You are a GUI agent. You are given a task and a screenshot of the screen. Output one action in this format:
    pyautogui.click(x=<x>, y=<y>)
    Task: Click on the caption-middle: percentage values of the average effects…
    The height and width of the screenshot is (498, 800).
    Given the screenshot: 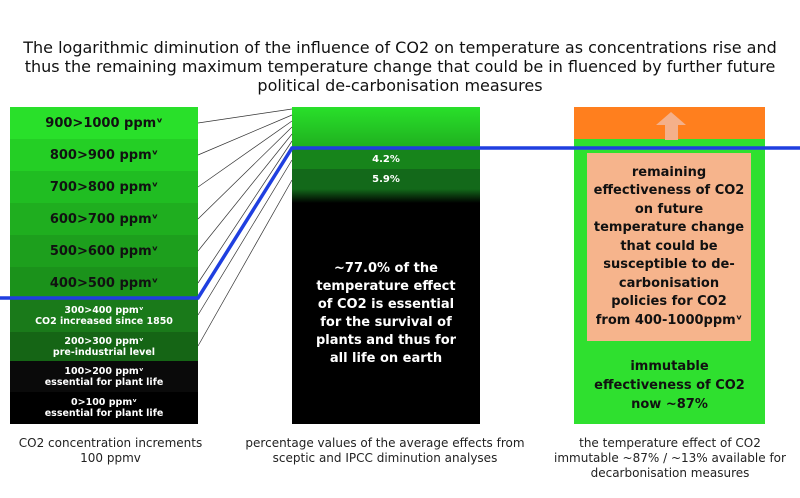 What is the action you would take?
    pyautogui.click(x=385, y=450)
    